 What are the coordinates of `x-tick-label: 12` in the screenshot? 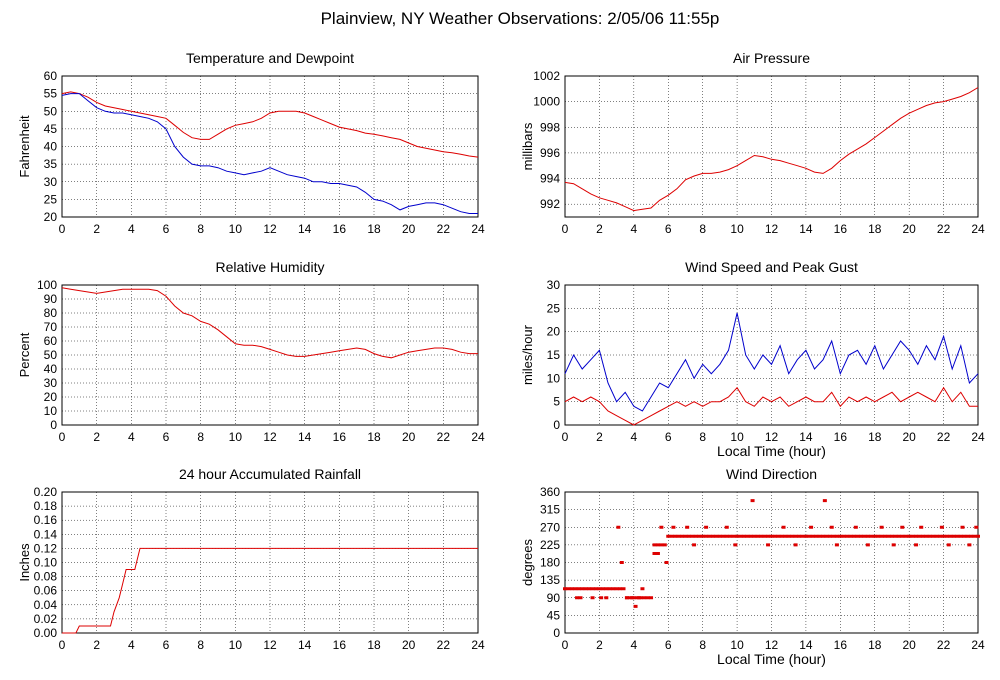 It's located at (270, 229).